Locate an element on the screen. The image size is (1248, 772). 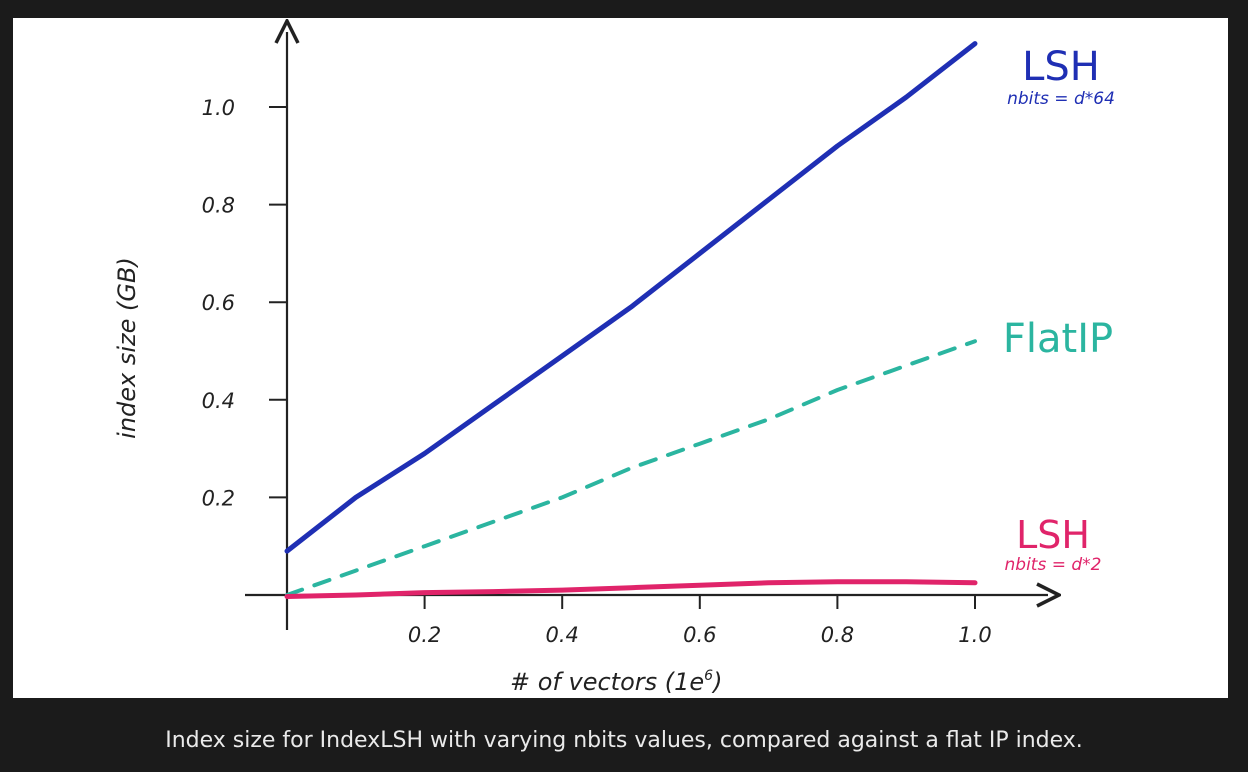
y-tick-label: 0.4 is located at coordinates (218, 401).